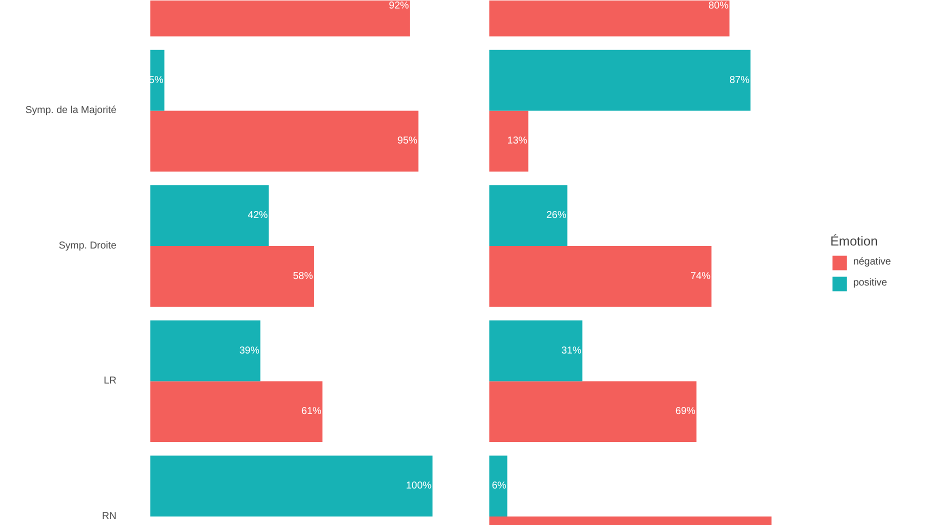 The height and width of the screenshot is (525, 934). Describe the element at coordinates (407, 141) in the screenshot. I see `data-label: 95%` at that location.